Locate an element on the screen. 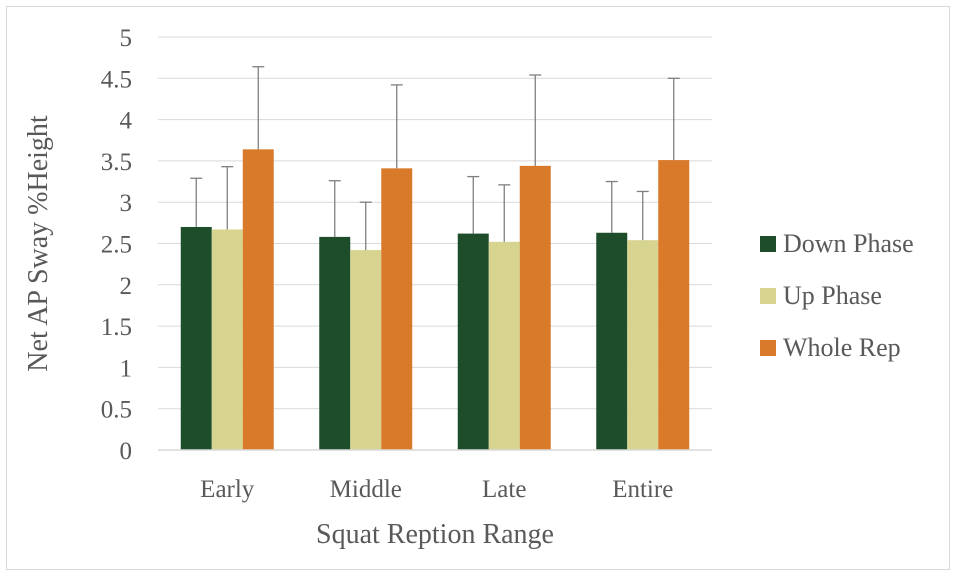 This screenshot has height=578, width=958. x-tick-label: Early is located at coordinates (227, 489).